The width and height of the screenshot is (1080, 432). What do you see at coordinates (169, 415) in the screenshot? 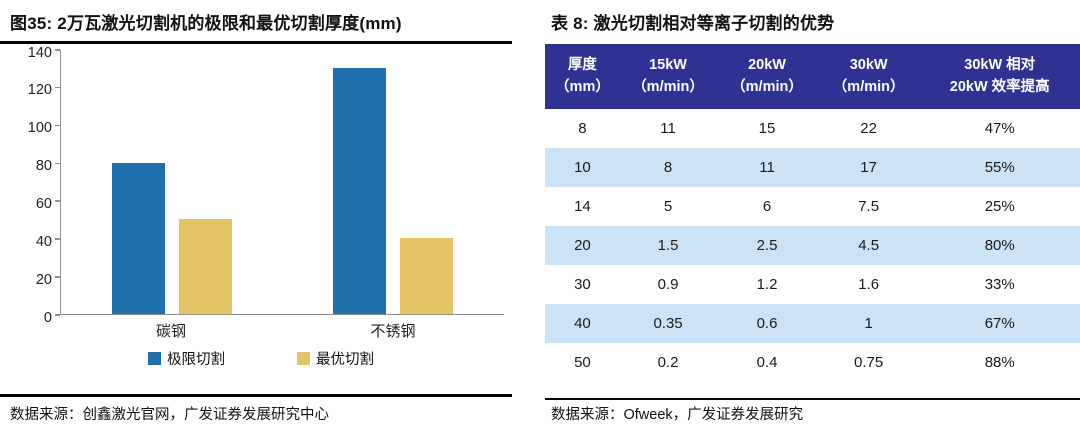
I see `chart-source: 数据来源：创鑫激光官网，广发证券发展研究中心` at bounding box center [169, 415].